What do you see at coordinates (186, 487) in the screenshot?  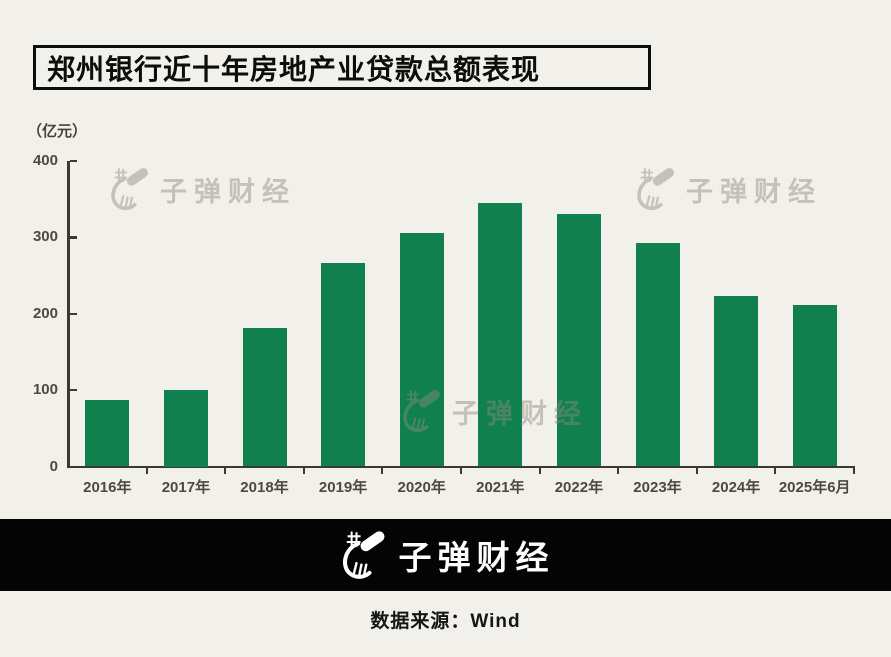 I see `x-axis-label: 2017年` at bounding box center [186, 487].